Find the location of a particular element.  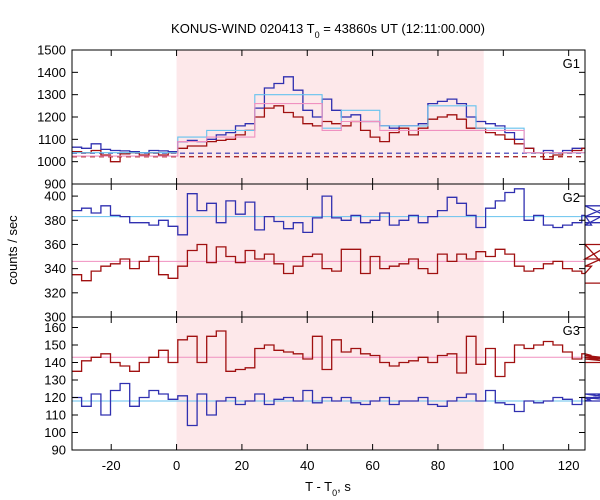

x-tick-label: 40 is located at coordinates (307, 465).